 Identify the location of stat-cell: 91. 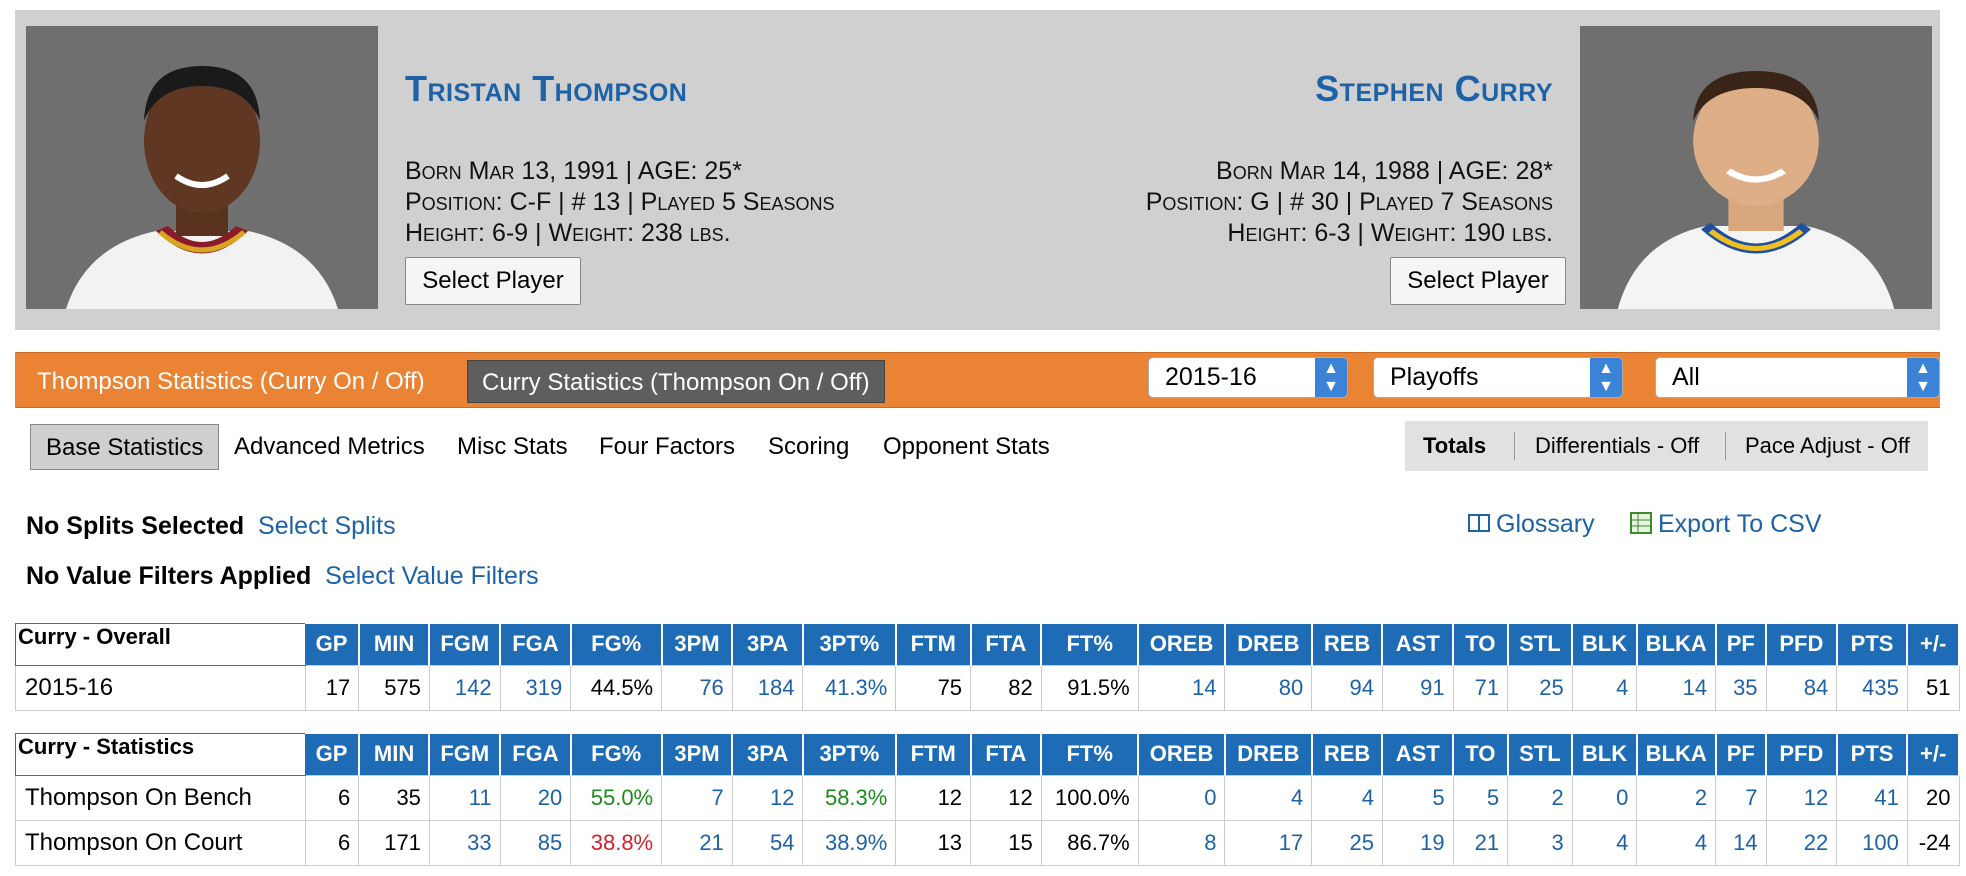
(1417, 688).